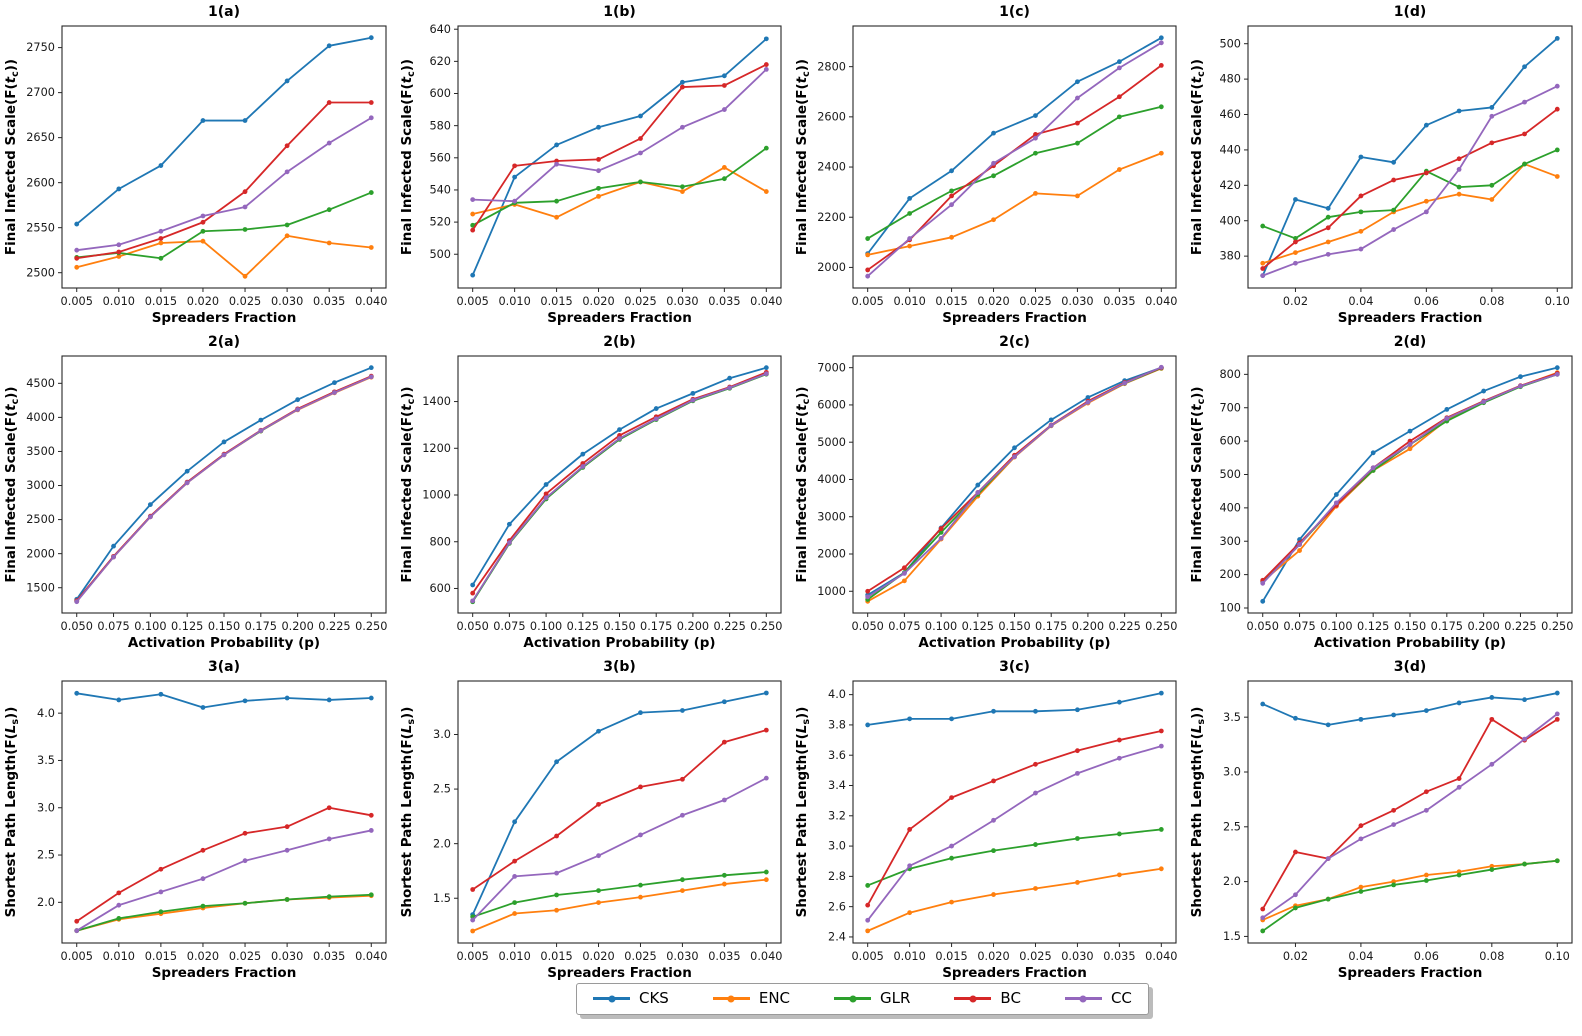 Image resolution: width=1582 pixels, height=1036 pixels. What do you see at coordinates (473, 301) in the screenshot?
I see `x-tick-label: 0.005` at bounding box center [473, 301].